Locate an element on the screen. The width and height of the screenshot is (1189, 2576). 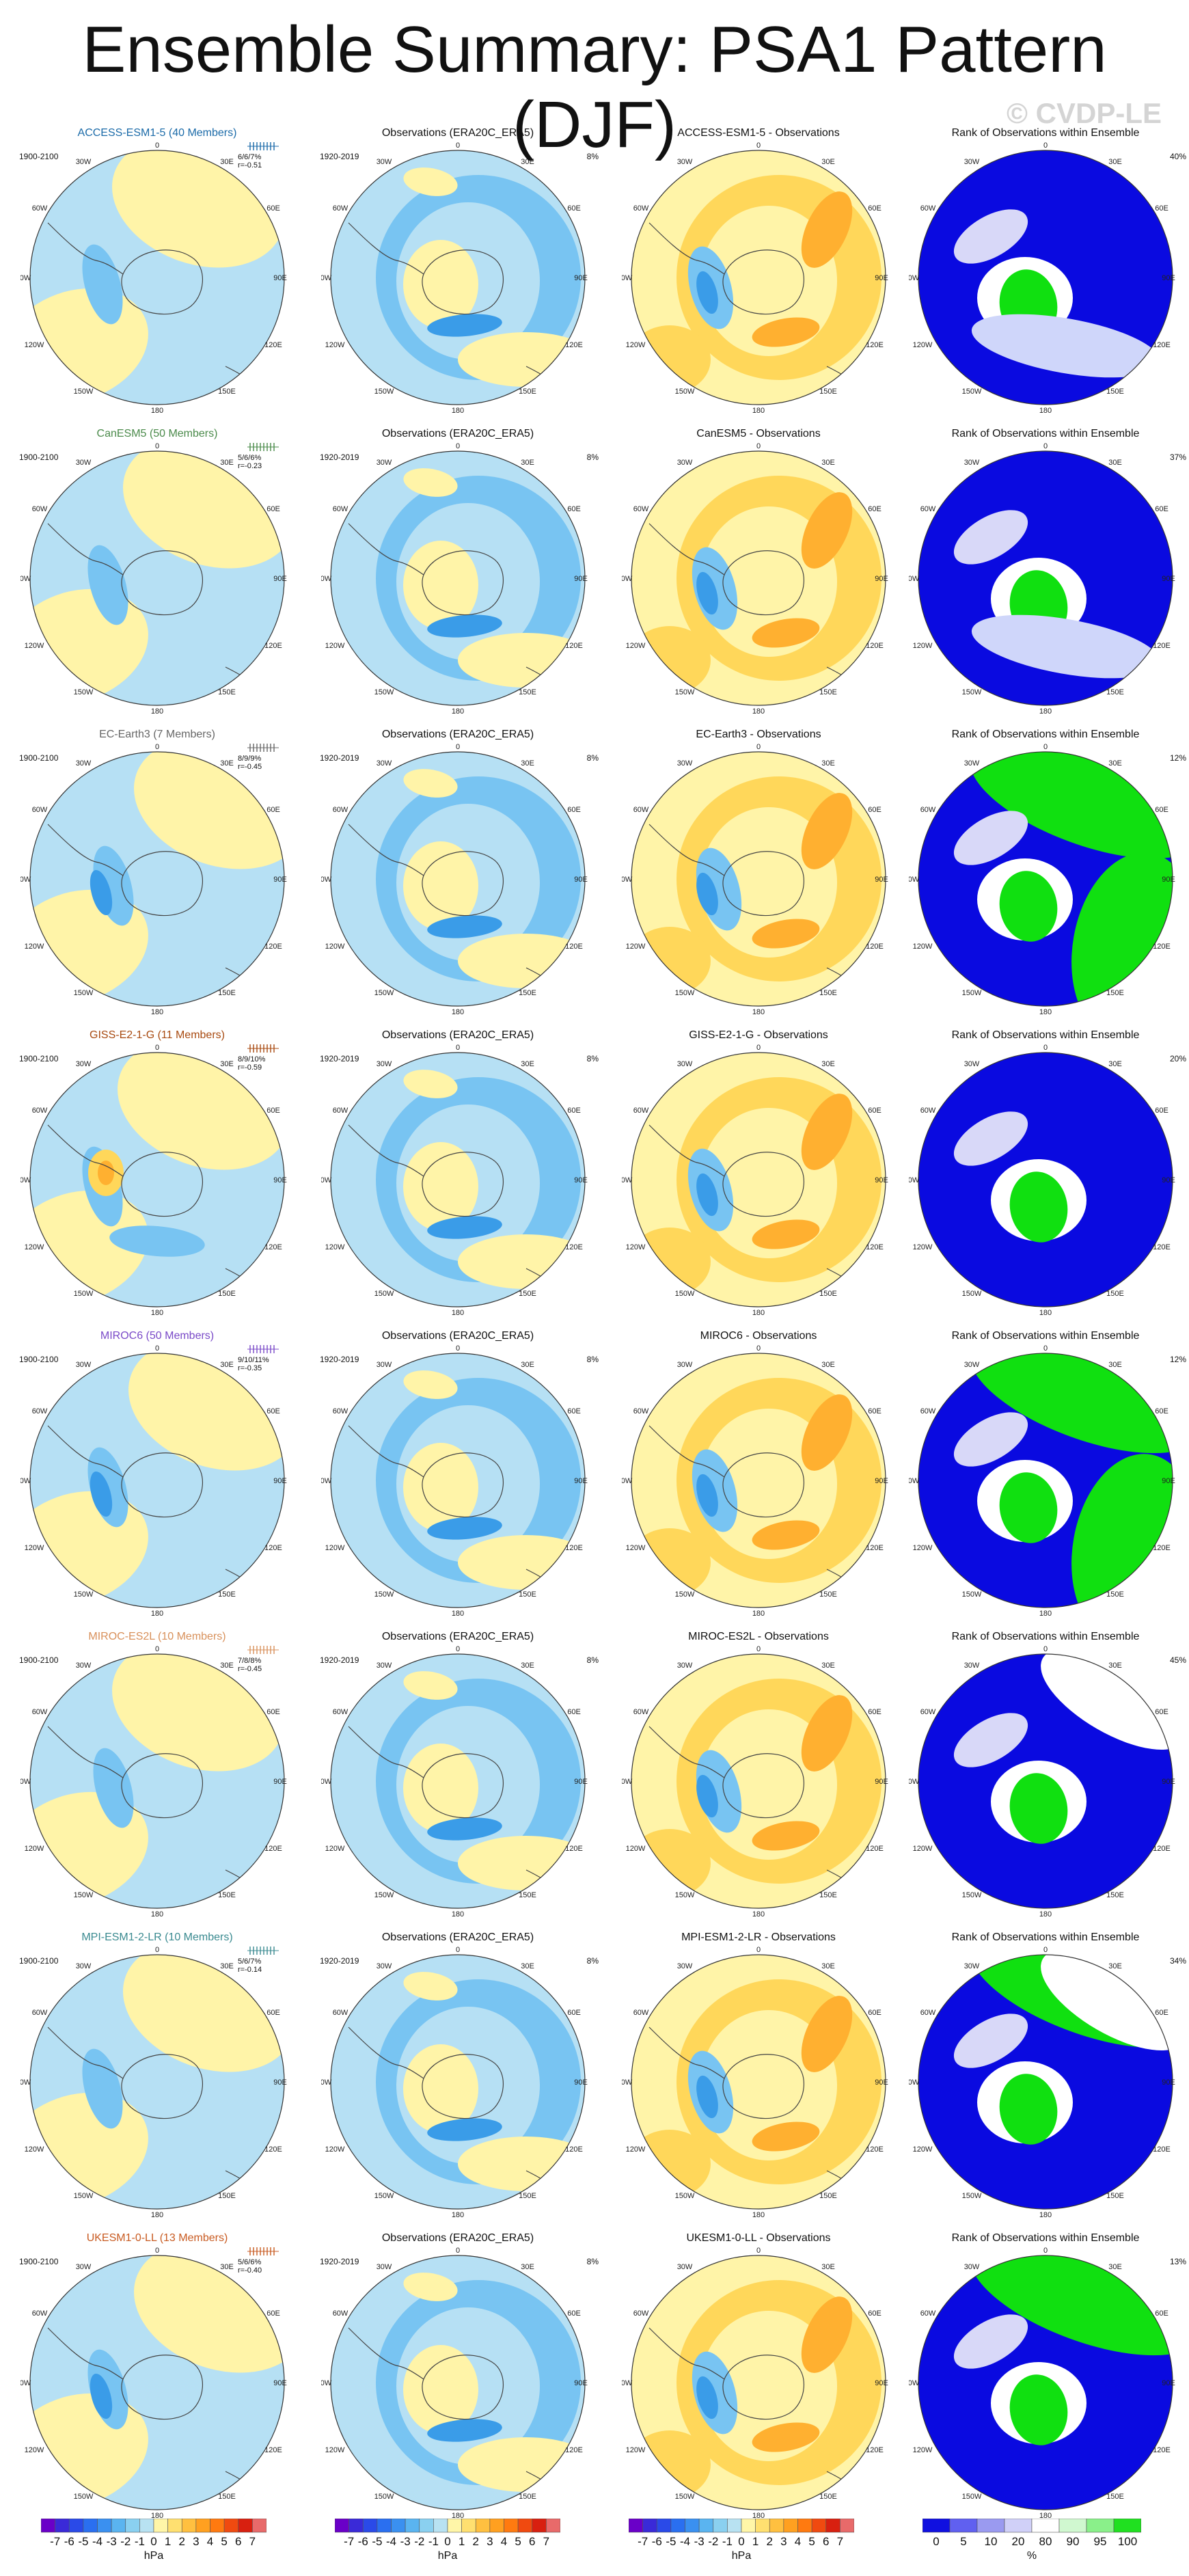
stat-pct: 8/9/10% is located at coordinates (252, 1059).